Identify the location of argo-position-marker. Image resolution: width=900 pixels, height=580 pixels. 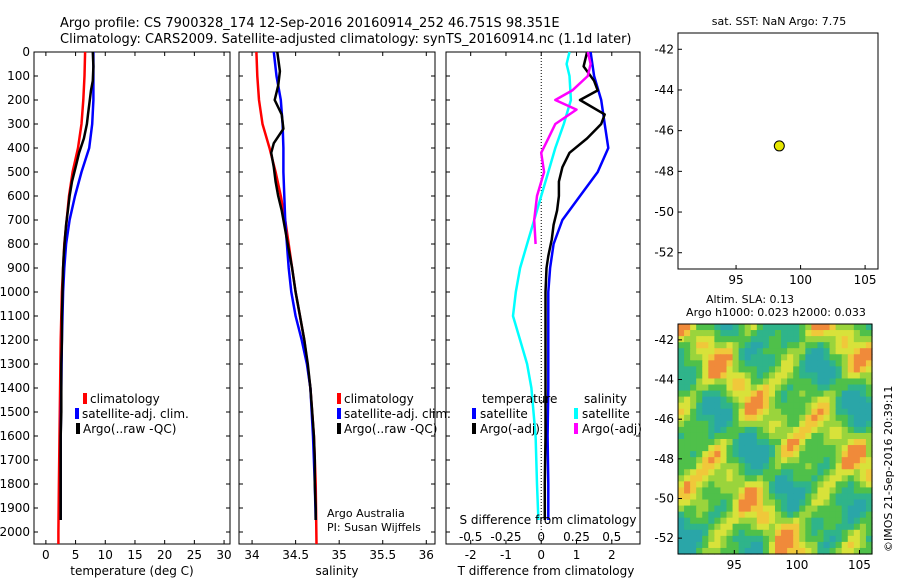
(779, 146).